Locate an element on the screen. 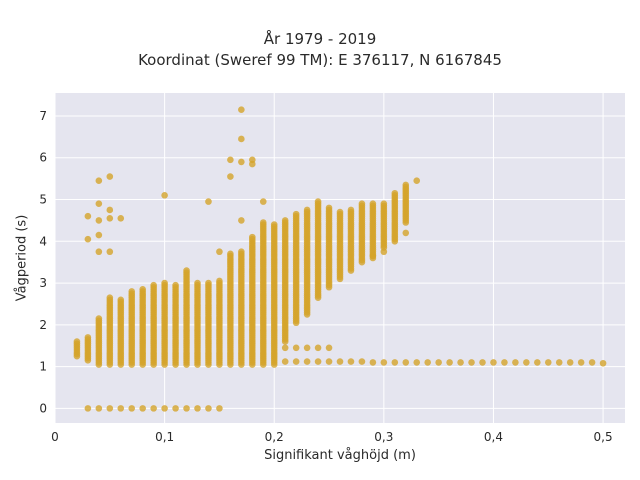 The image size is (640, 480). x-tick-label: 0,4 is located at coordinates (493, 437).